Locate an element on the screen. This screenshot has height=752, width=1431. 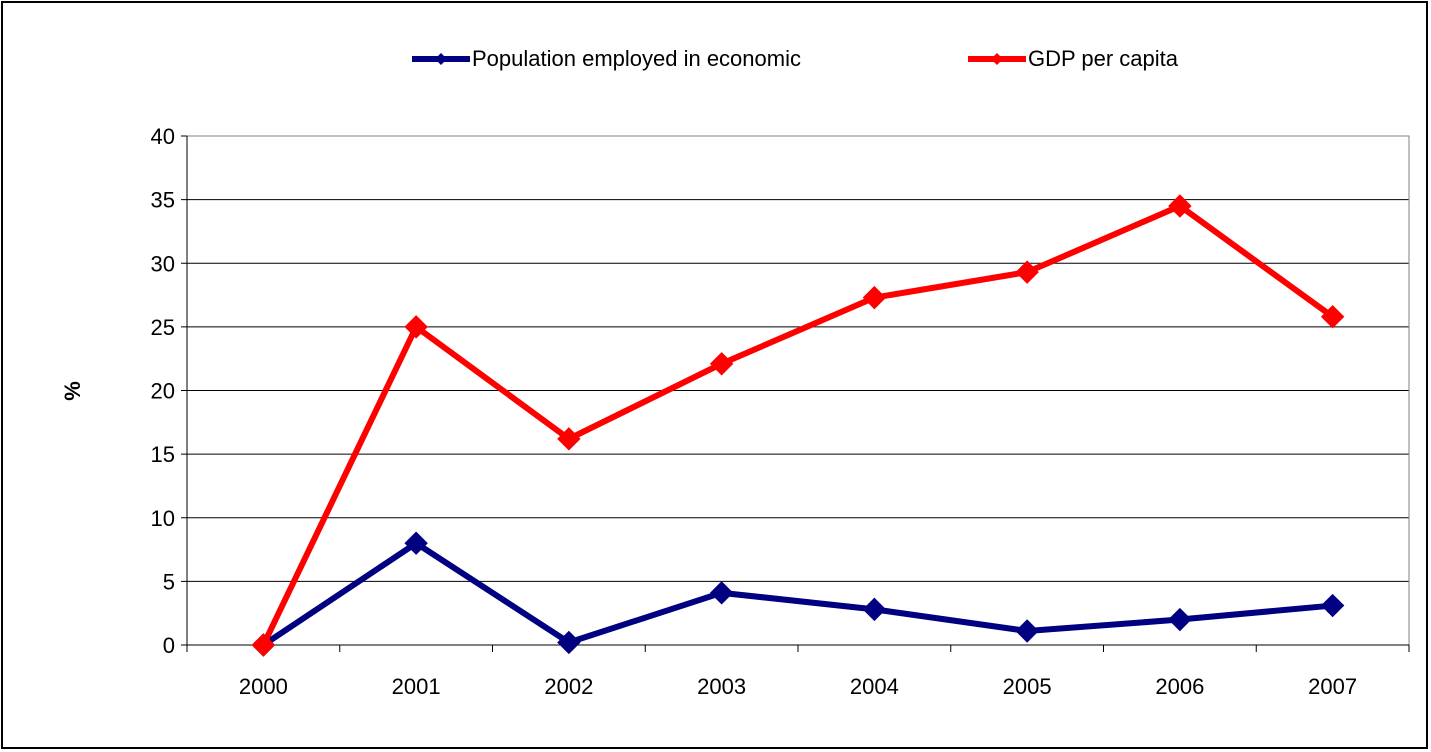
series-1-point-2005 is located at coordinates (1027, 272).